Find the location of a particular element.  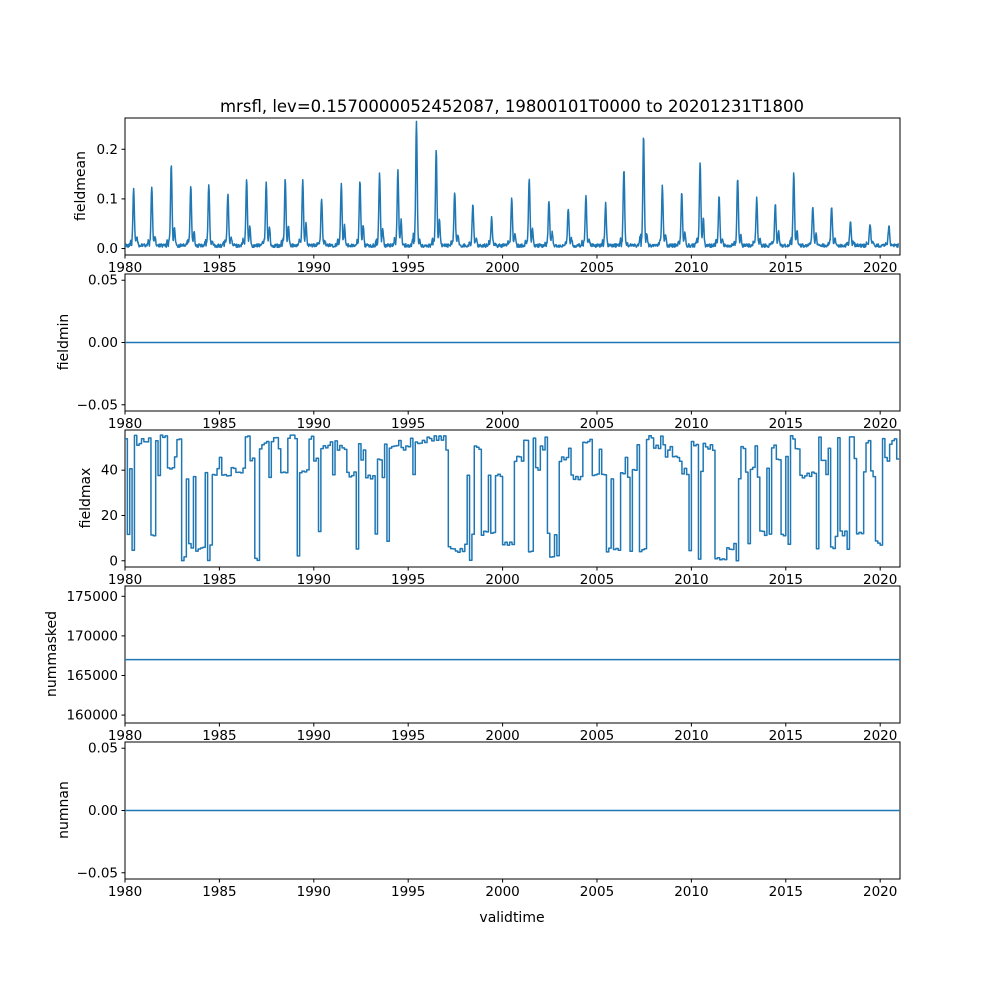

axes-frame-fieldmean is located at coordinates (512, 186).